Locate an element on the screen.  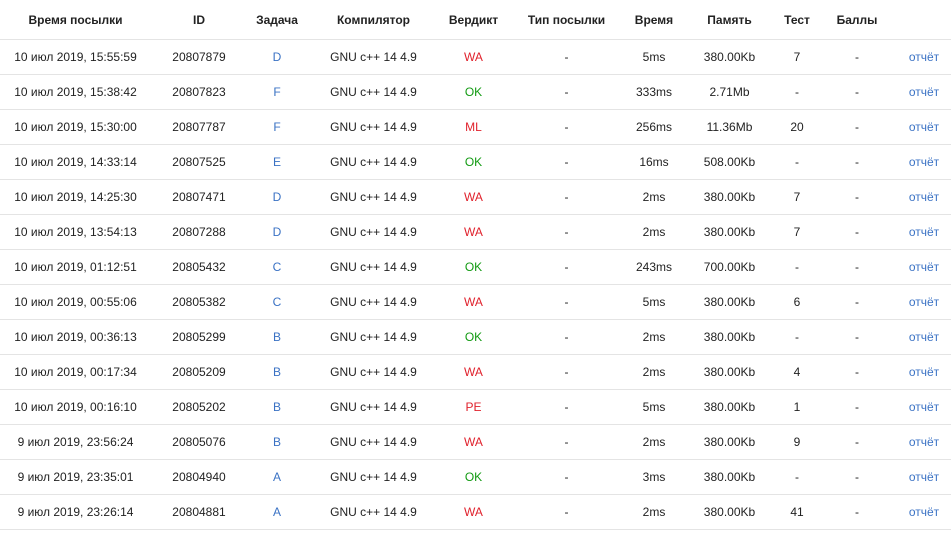
task-cell: C is located at coordinates (277, 267).